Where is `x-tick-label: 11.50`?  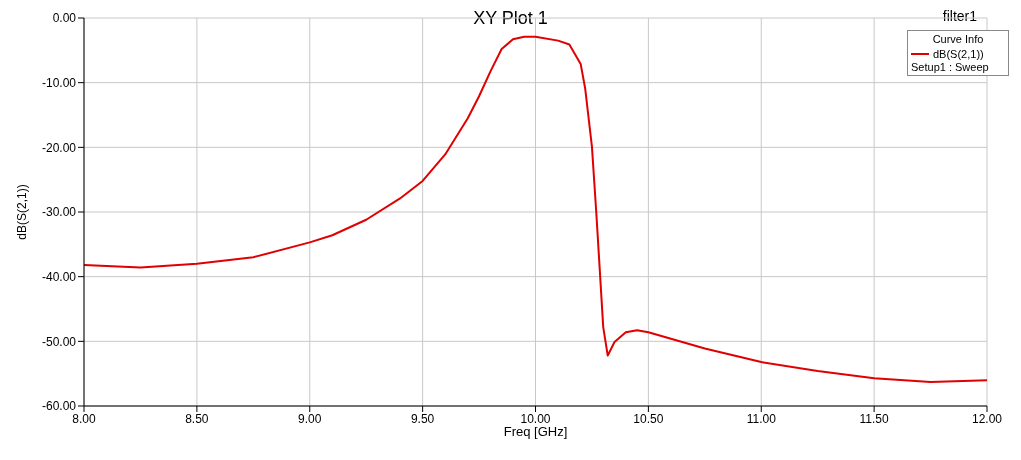
x-tick-label: 11.50 is located at coordinates (874, 418).